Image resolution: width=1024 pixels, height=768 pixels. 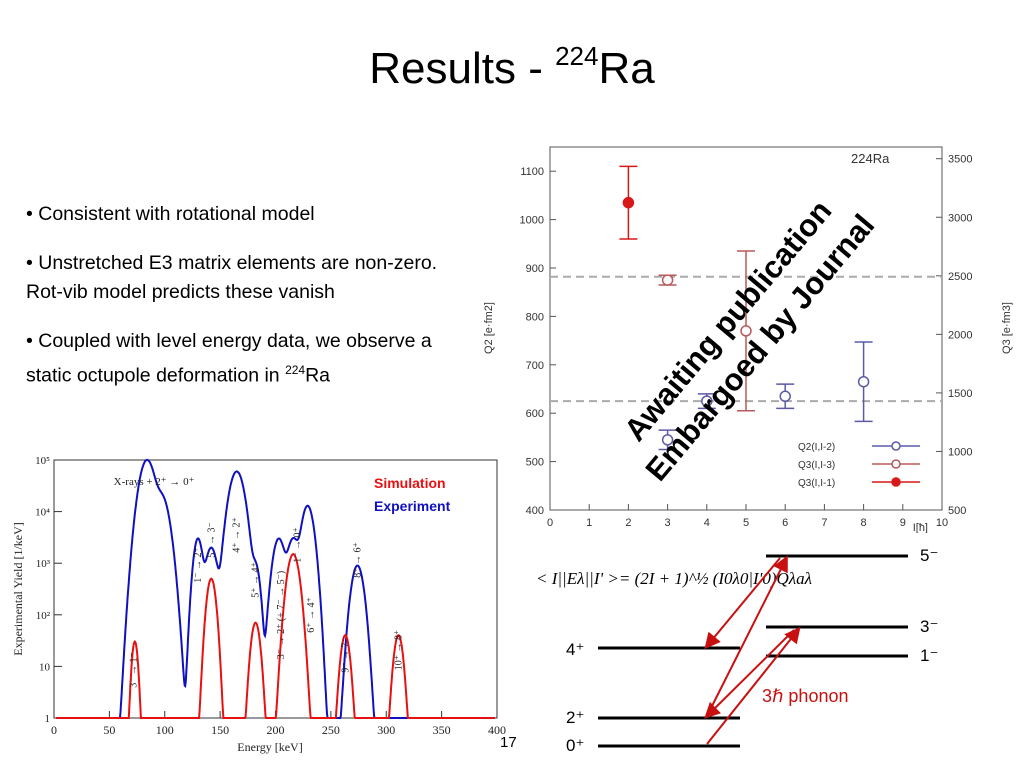 What do you see at coordinates (410, 483) in the screenshot?
I see `legend-simulation: Simulation` at bounding box center [410, 483].